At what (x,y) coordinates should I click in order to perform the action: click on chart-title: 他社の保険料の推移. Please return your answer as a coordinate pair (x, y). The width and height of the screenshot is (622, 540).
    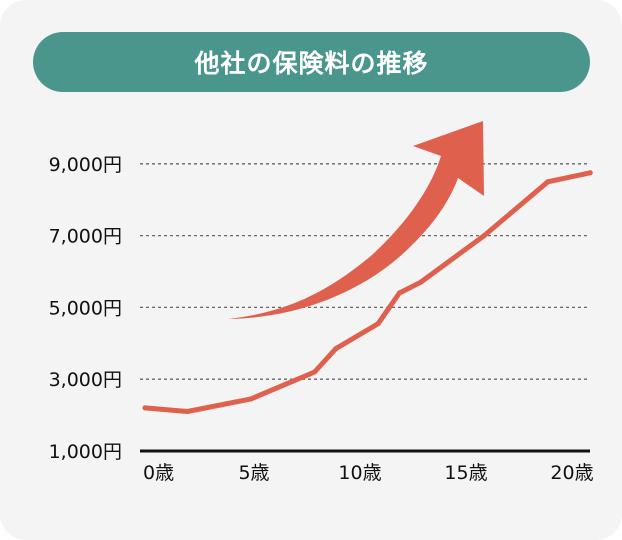
    Looking at the image, I should click on (311, 62).